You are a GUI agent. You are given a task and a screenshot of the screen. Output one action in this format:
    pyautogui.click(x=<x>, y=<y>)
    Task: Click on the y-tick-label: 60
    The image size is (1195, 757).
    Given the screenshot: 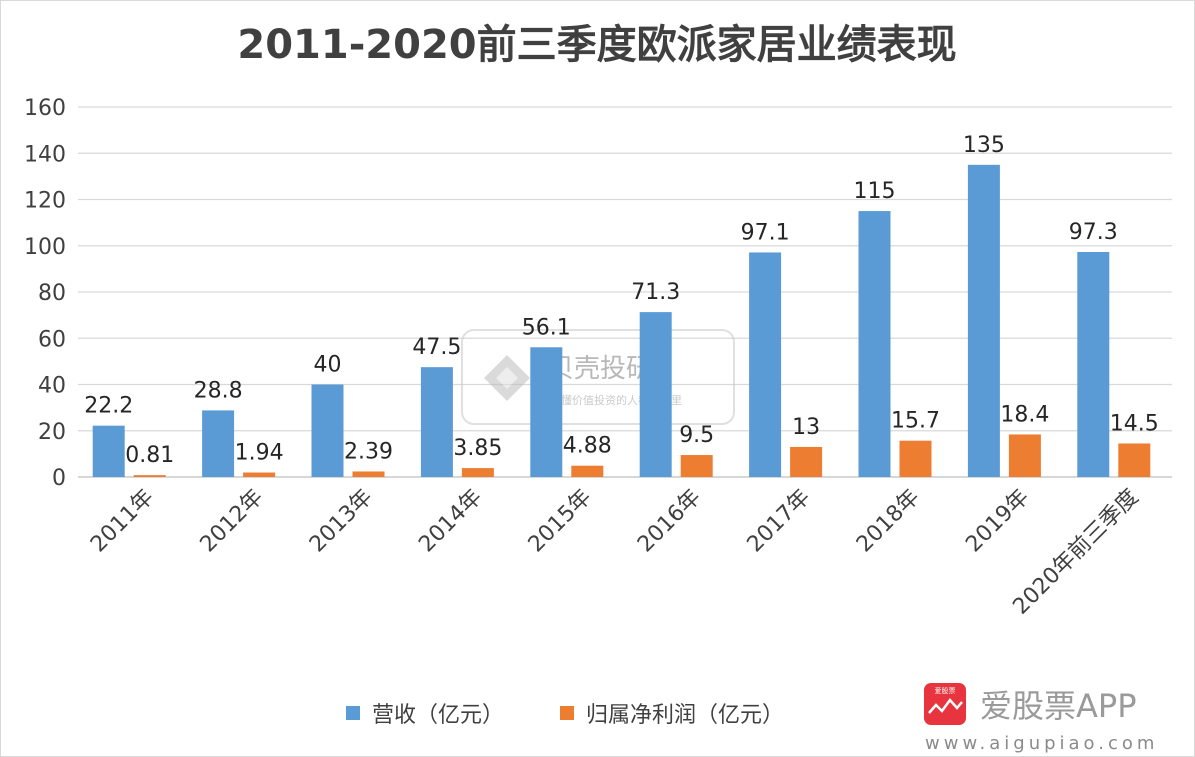 What is the action you would take?
    pyautogui.click(x=52, y=339)
    